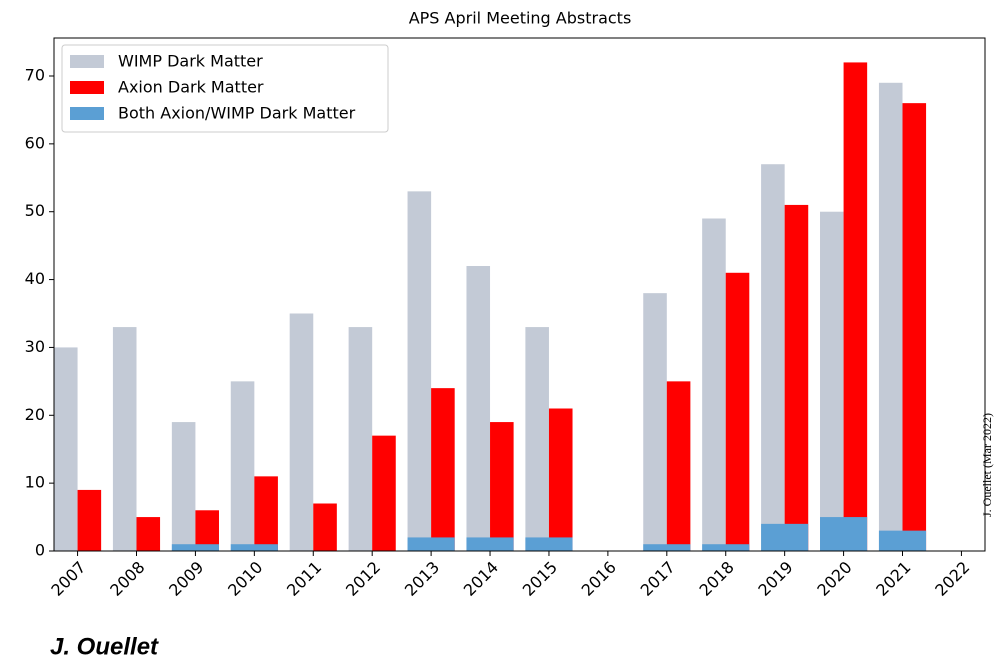 This screenshot has height=661, width=1001. What do you see at coordinates (363, 579) in the screenshot?
I see `x-tick-label: 2012` at bounding box center [363, 579].